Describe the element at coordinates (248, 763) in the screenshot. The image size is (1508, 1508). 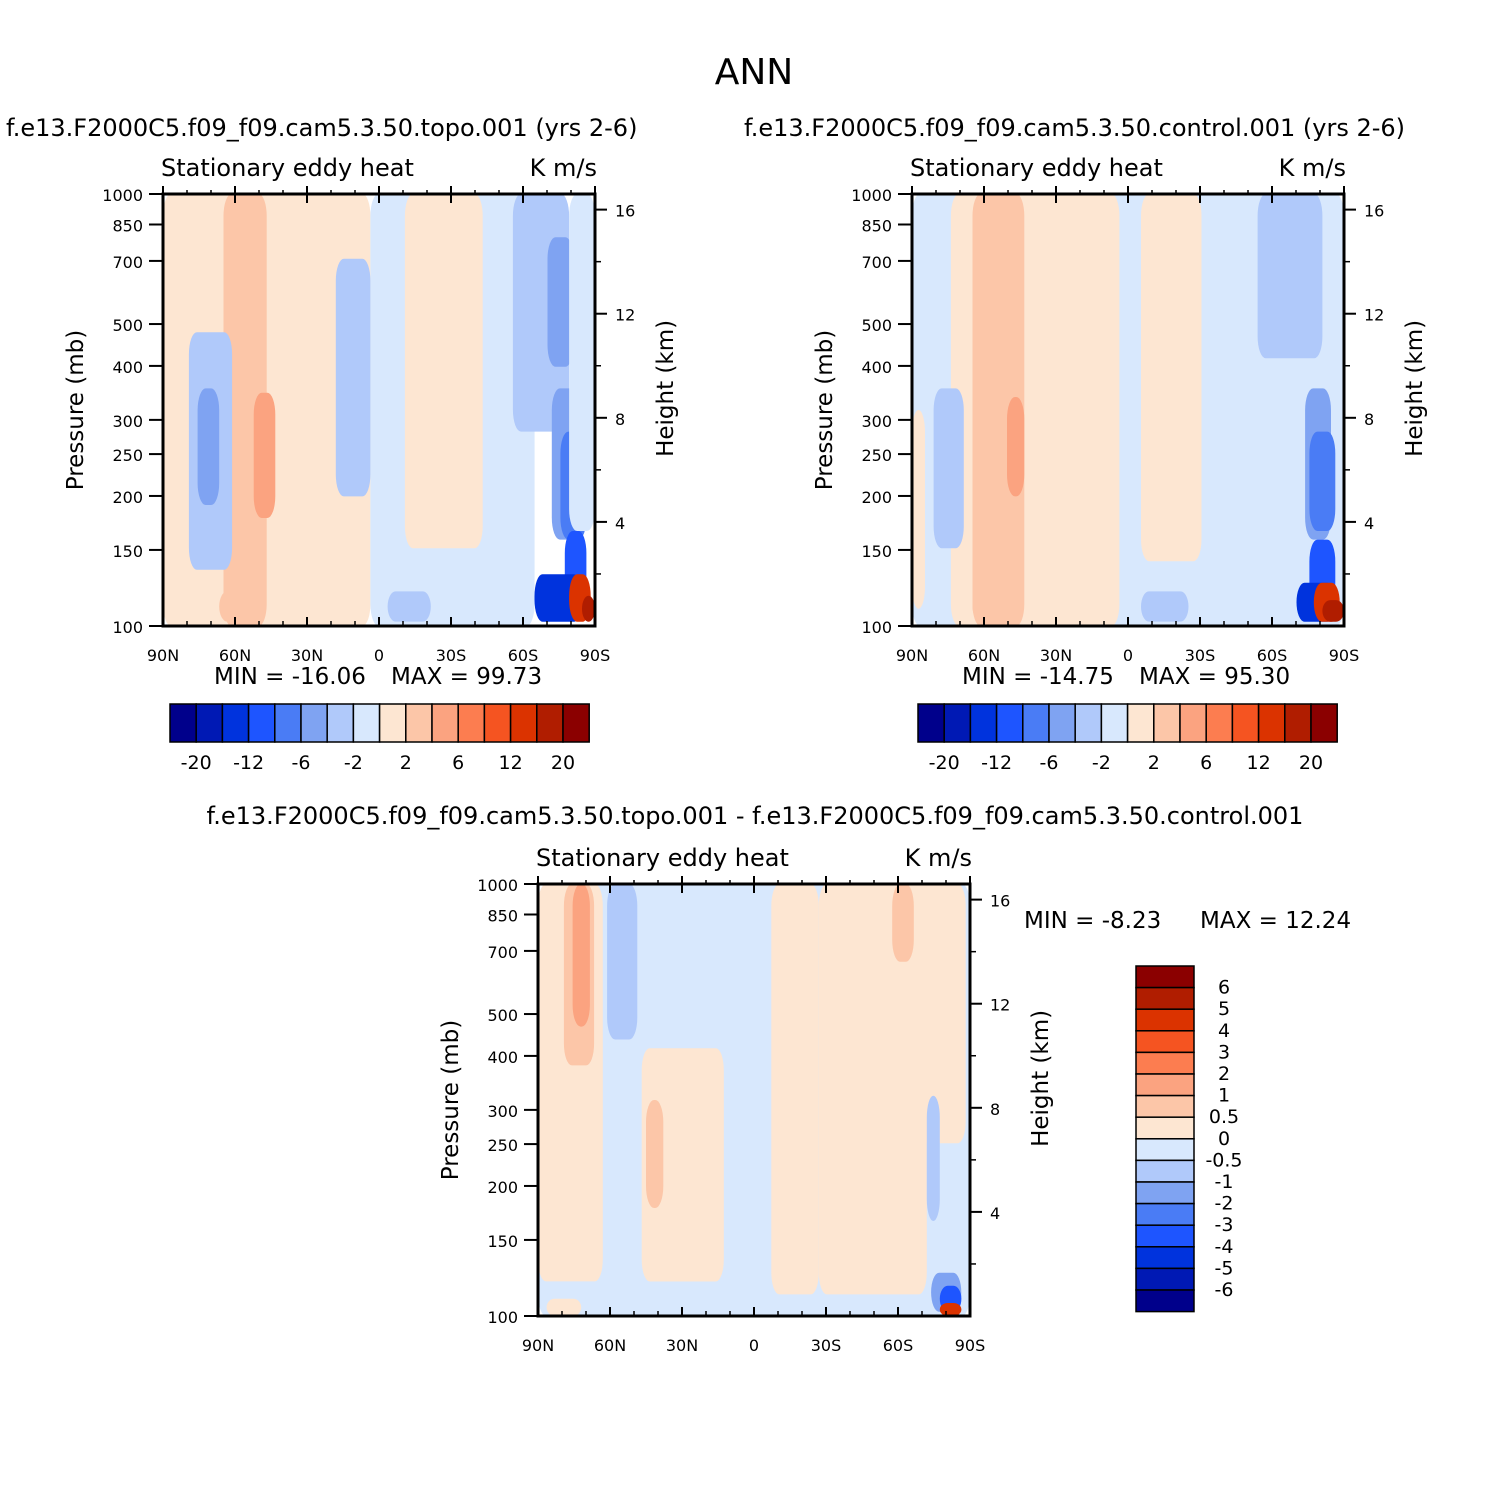
I see `colorbar-label: -12` at that location.